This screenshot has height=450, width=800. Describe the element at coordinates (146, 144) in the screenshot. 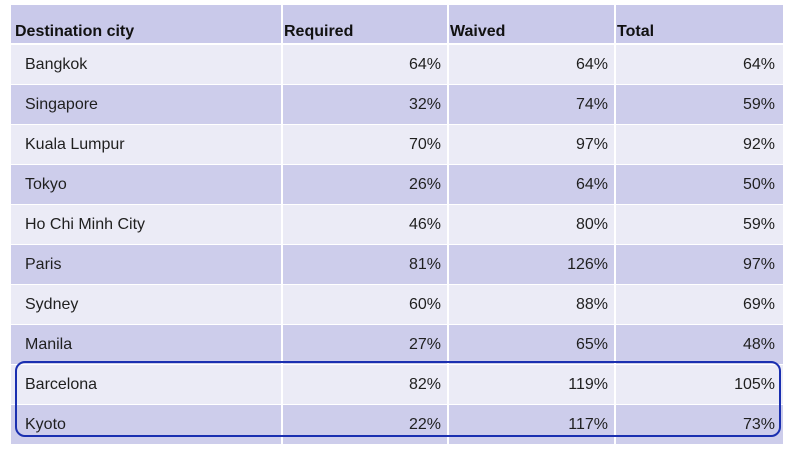

I see `cell-city: Kuala Lumpur` at that location.